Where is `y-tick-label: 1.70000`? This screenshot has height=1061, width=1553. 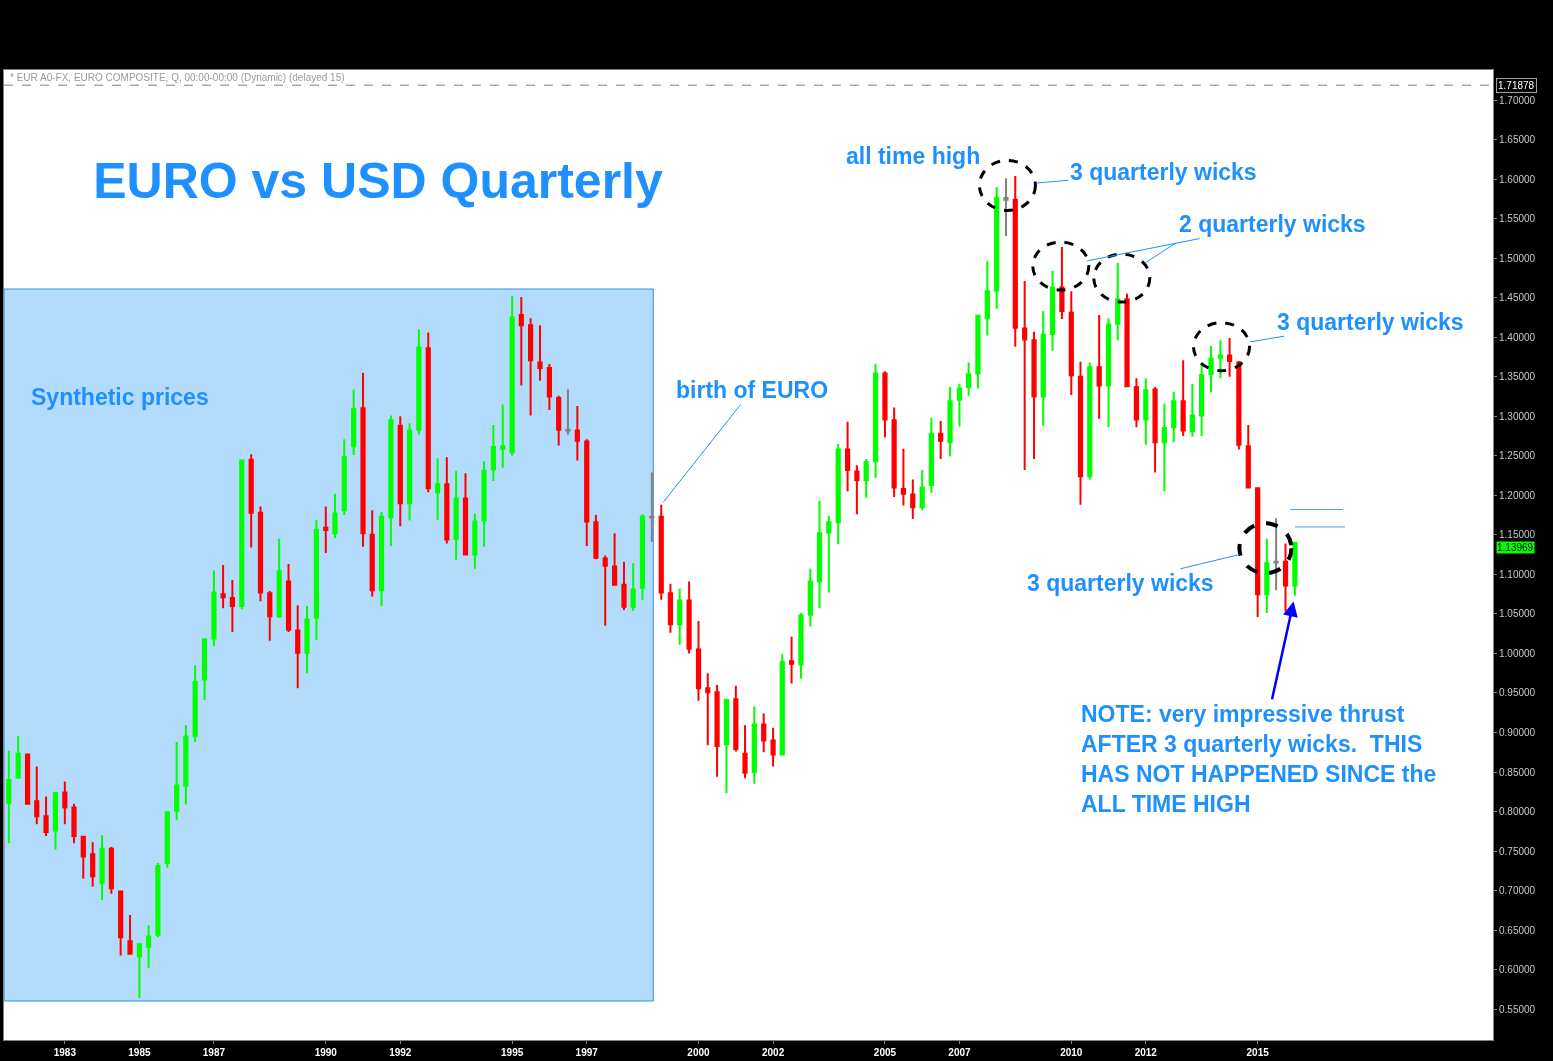 y-tick-label: 1.70000 is located at coordinates (1517, 100).